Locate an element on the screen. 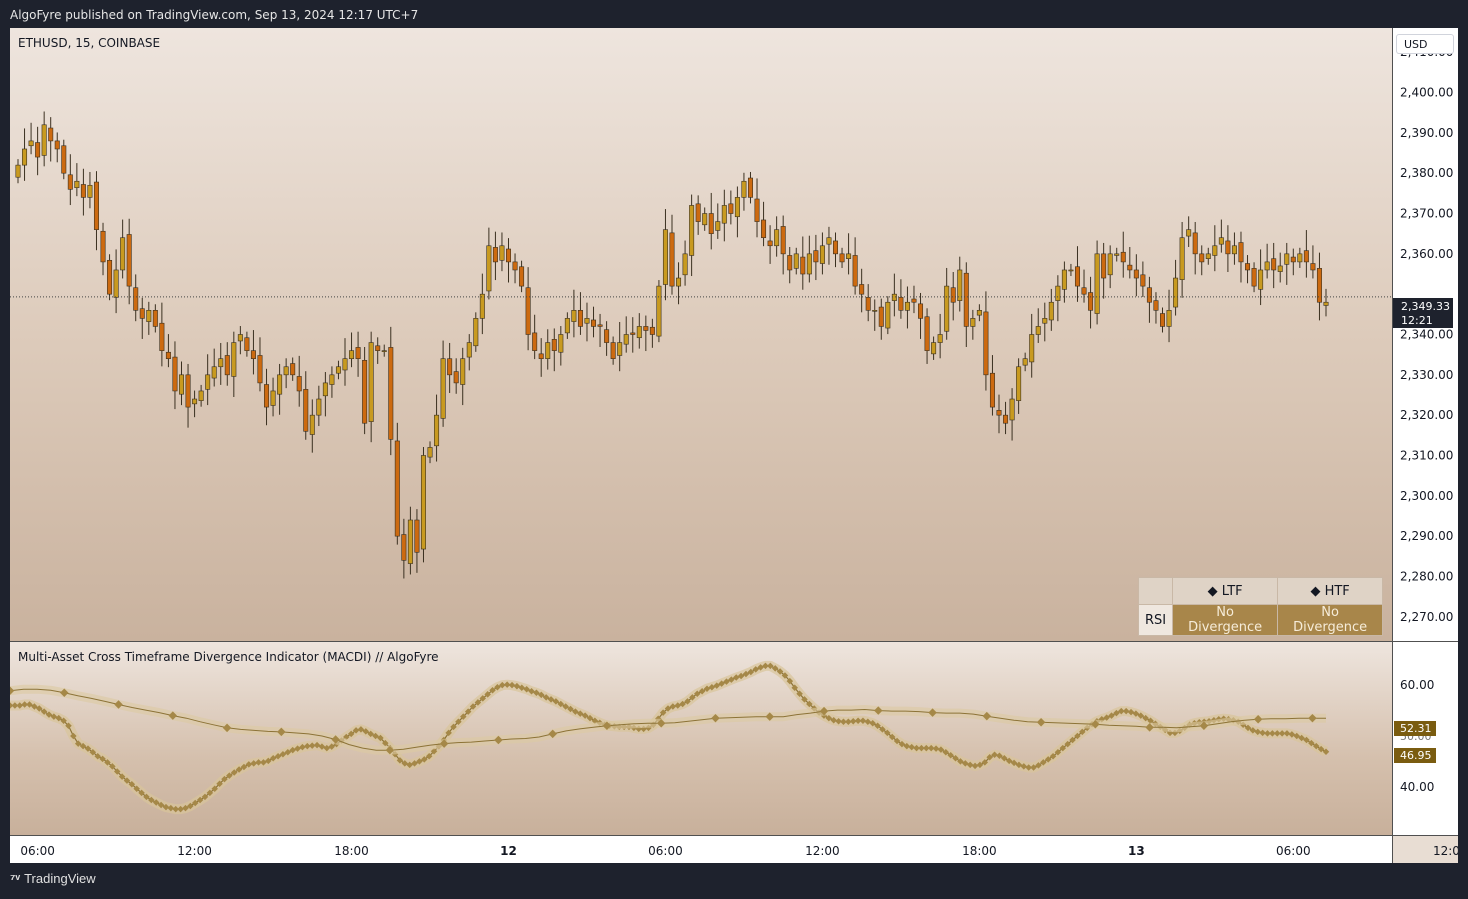 The height and width of the screenshot is (899, 1468). price-axis is located at coordinates (1425, 431).